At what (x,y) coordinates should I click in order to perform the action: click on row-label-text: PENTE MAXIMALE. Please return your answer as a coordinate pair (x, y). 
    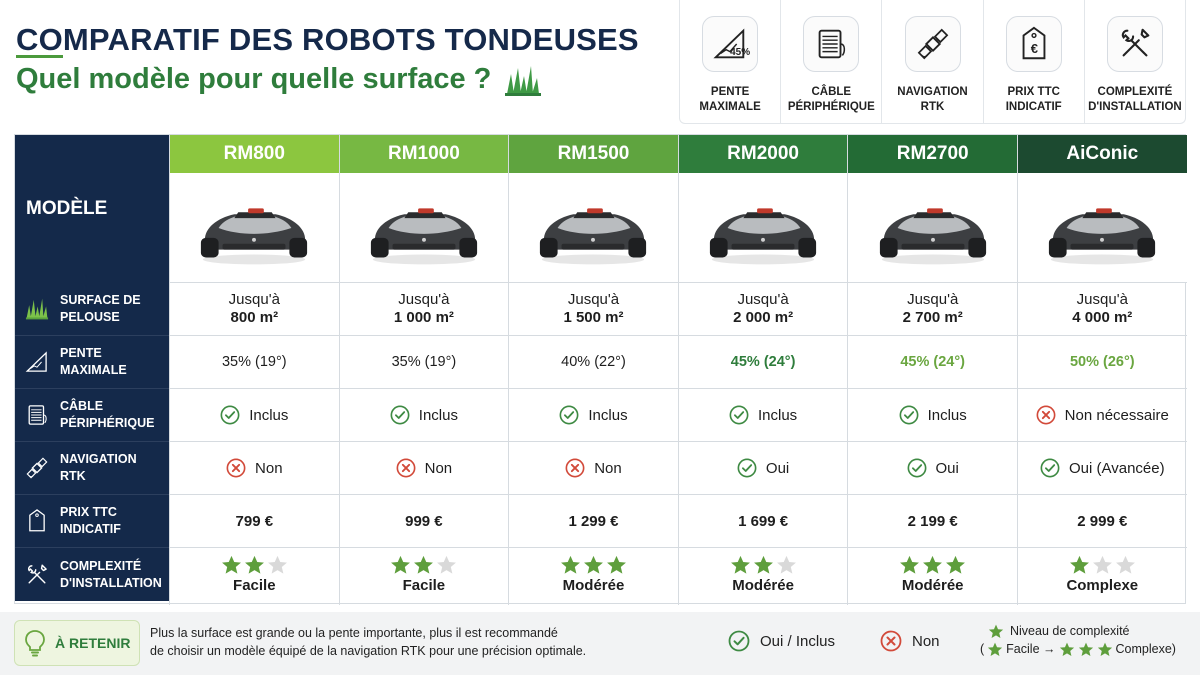
    Looking at the image, I should click on (93, 362).